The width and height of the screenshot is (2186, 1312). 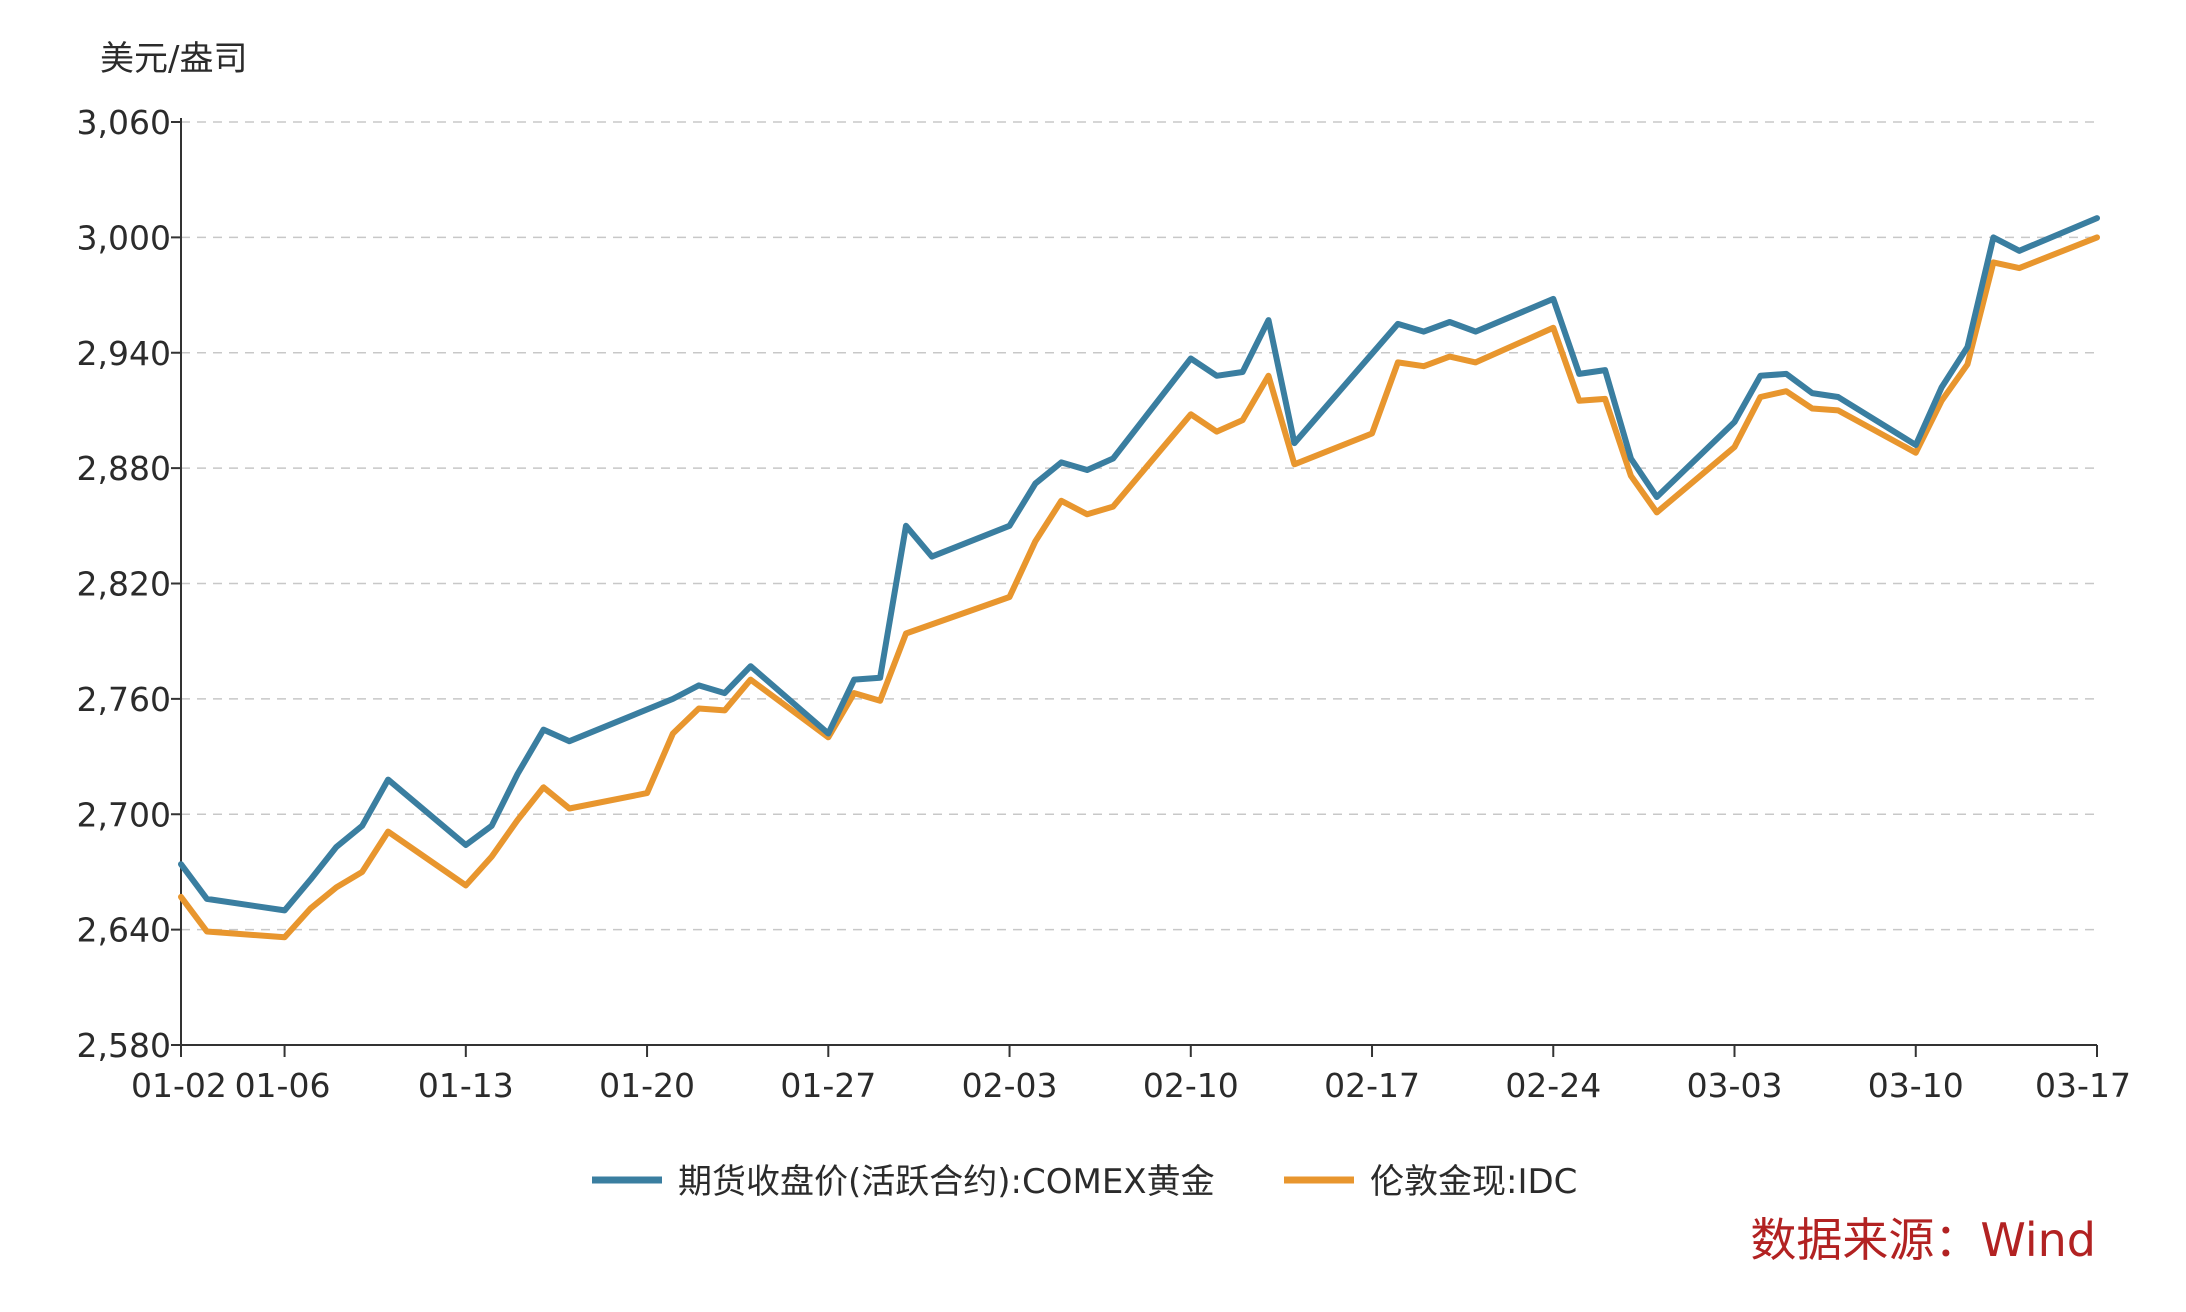 I want to click on y-tick-label: 3,060, so click(x=124, y=122).